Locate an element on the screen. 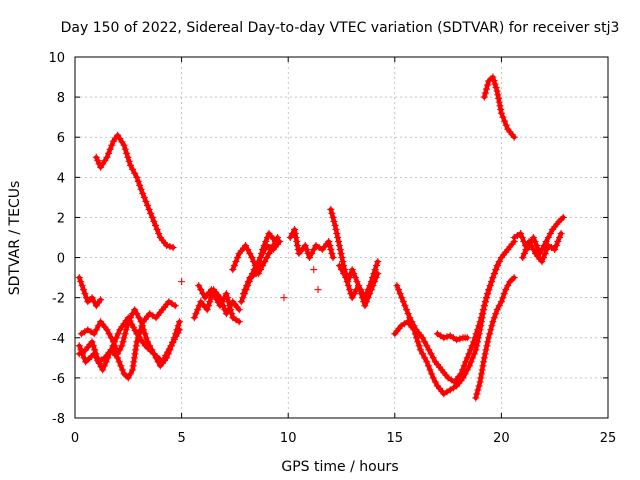 The image size is (640, 480). outlier-points is located at coordinates (250, 284).